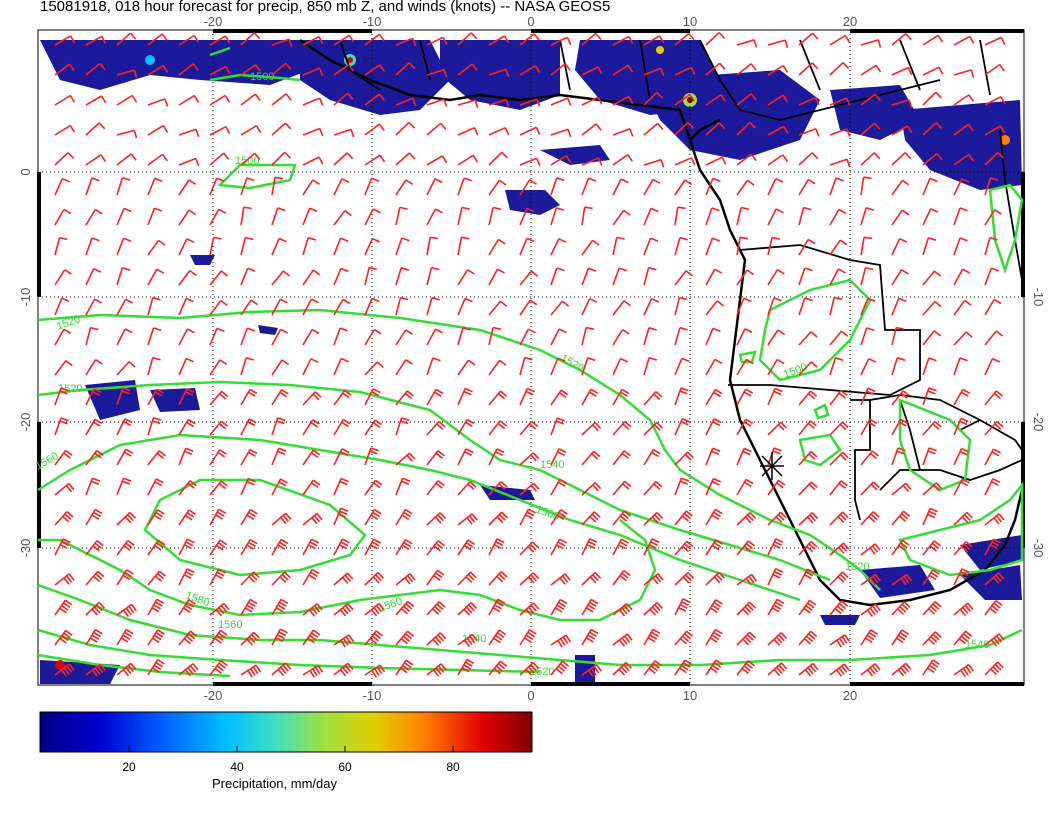 This screenshot has width=1056, height=816. Describe the element at coordinates (213, 695) in the screenshot. I see `lon-tick: -20` at that location.